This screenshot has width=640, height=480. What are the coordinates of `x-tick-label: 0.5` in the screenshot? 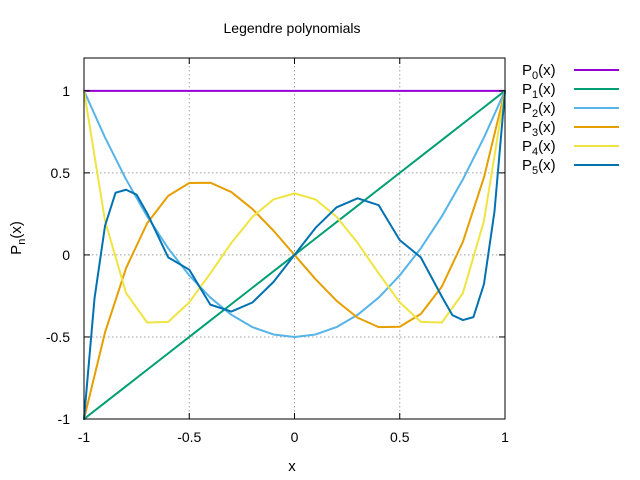 It's located at (400, 437).